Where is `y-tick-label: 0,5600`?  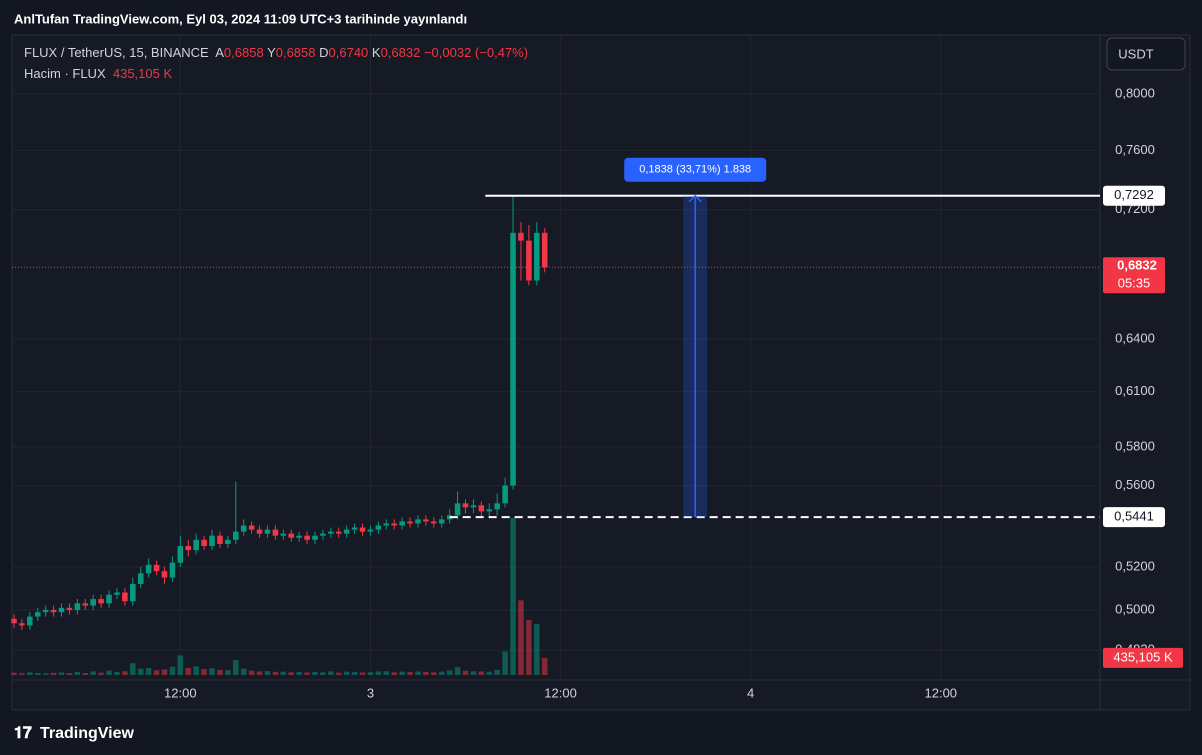 y-tick-label: 0,5600 is located at coordinates (1135, 484).